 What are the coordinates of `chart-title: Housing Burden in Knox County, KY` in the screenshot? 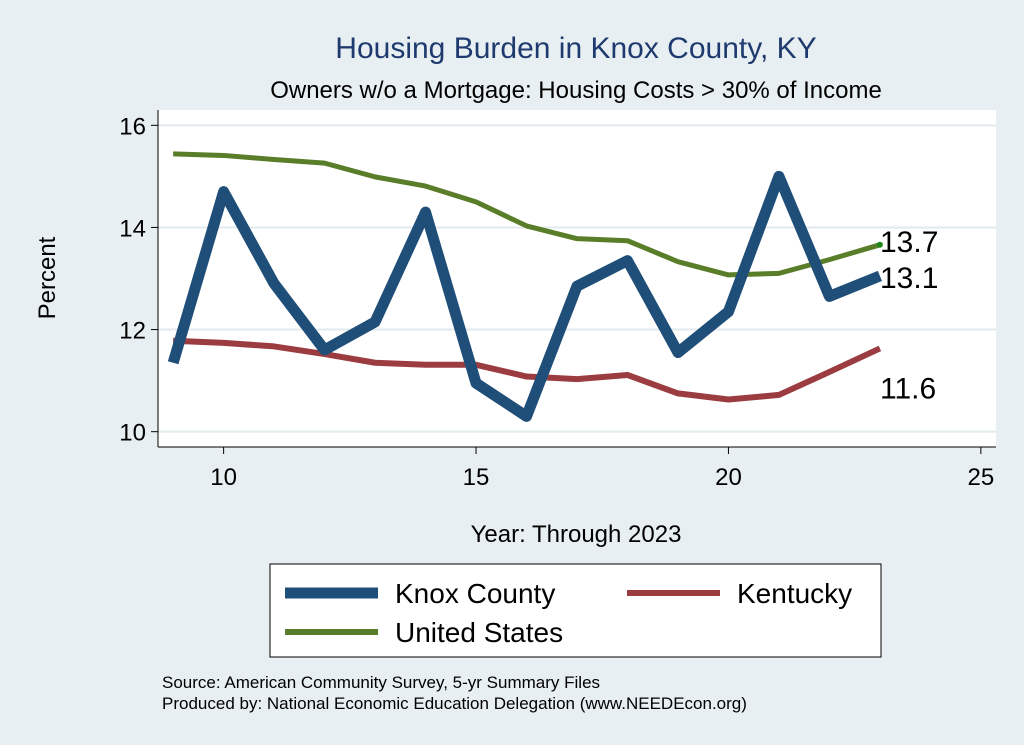 It's located at (575, 48).